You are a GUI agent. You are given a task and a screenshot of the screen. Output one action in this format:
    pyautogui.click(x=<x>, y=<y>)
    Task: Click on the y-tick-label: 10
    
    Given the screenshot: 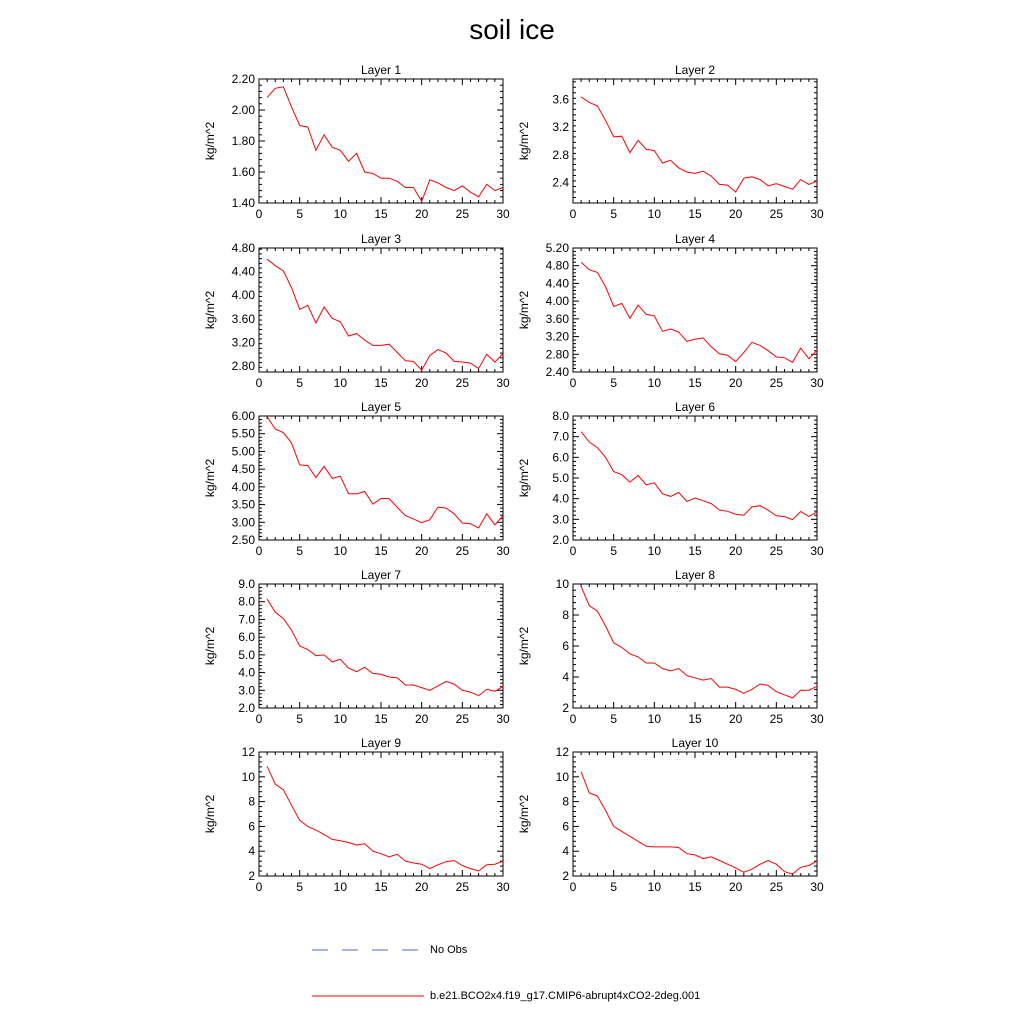 What is the action you would take?
    pyautogui.click(x=563, y=777)
    